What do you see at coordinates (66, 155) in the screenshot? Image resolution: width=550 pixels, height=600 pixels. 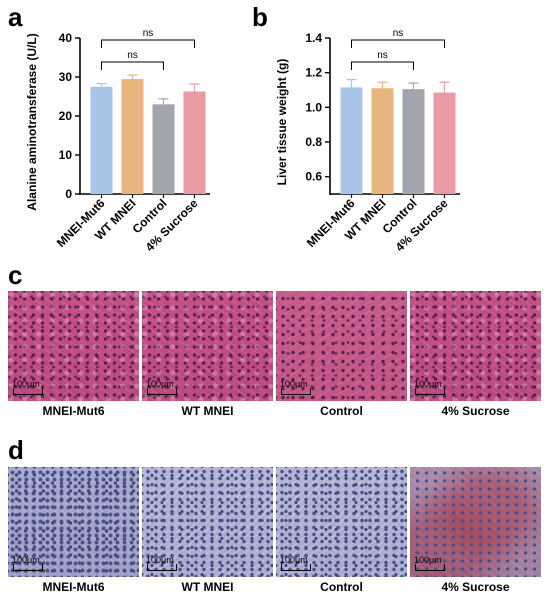 I see `y-tick-label: 10` at bounding box center [66, 155].